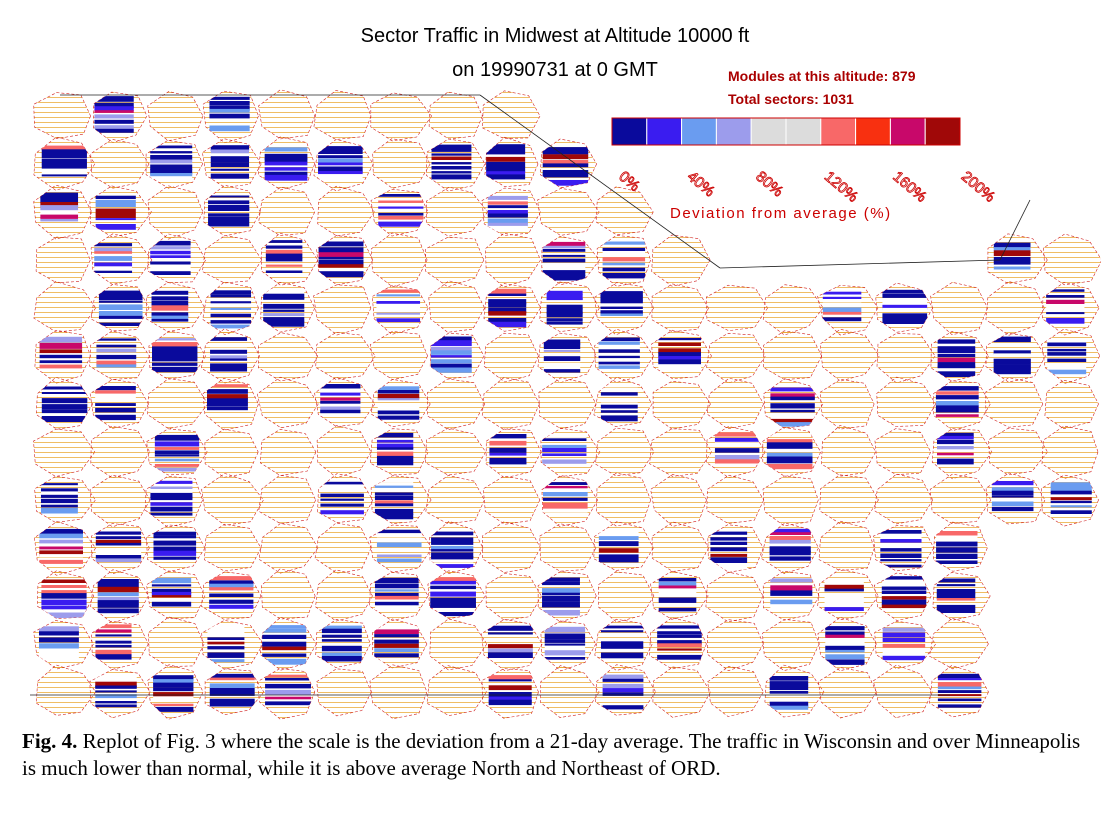  I want to click on legend-tick-label: 160%, so click(909, 187).